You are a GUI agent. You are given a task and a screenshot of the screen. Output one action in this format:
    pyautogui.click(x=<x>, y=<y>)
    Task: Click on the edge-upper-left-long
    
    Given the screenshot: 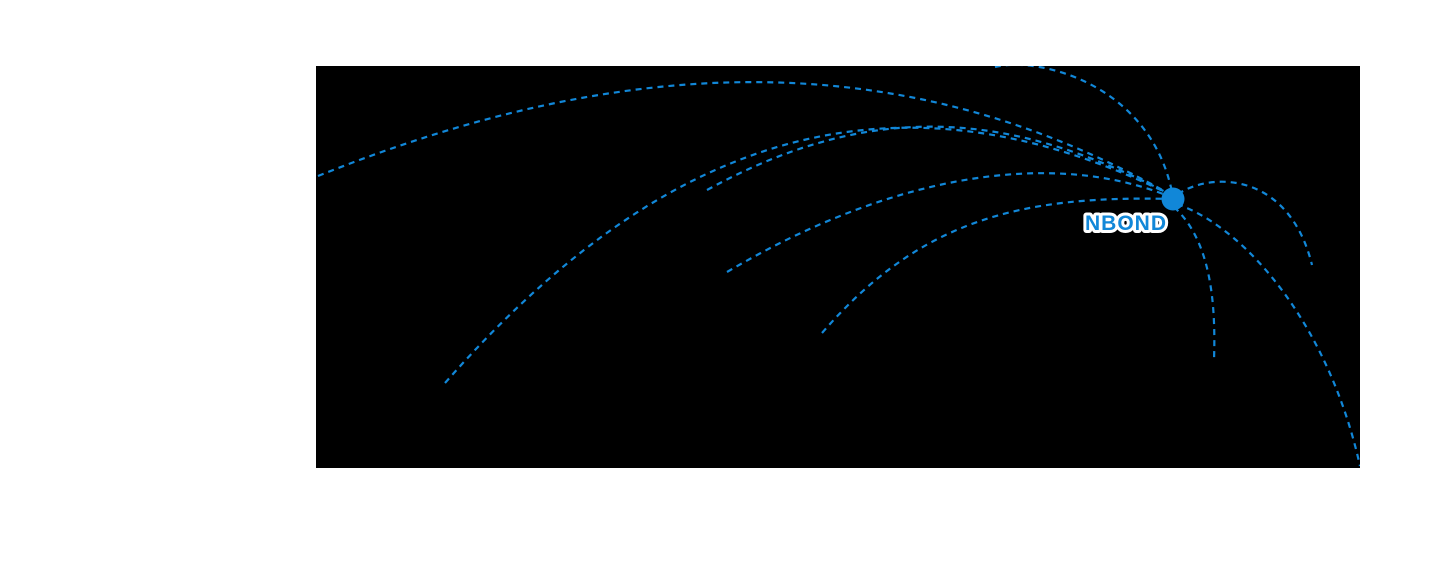 What is the action you would take?
    pyautogui.click(x=745, y=139)
    